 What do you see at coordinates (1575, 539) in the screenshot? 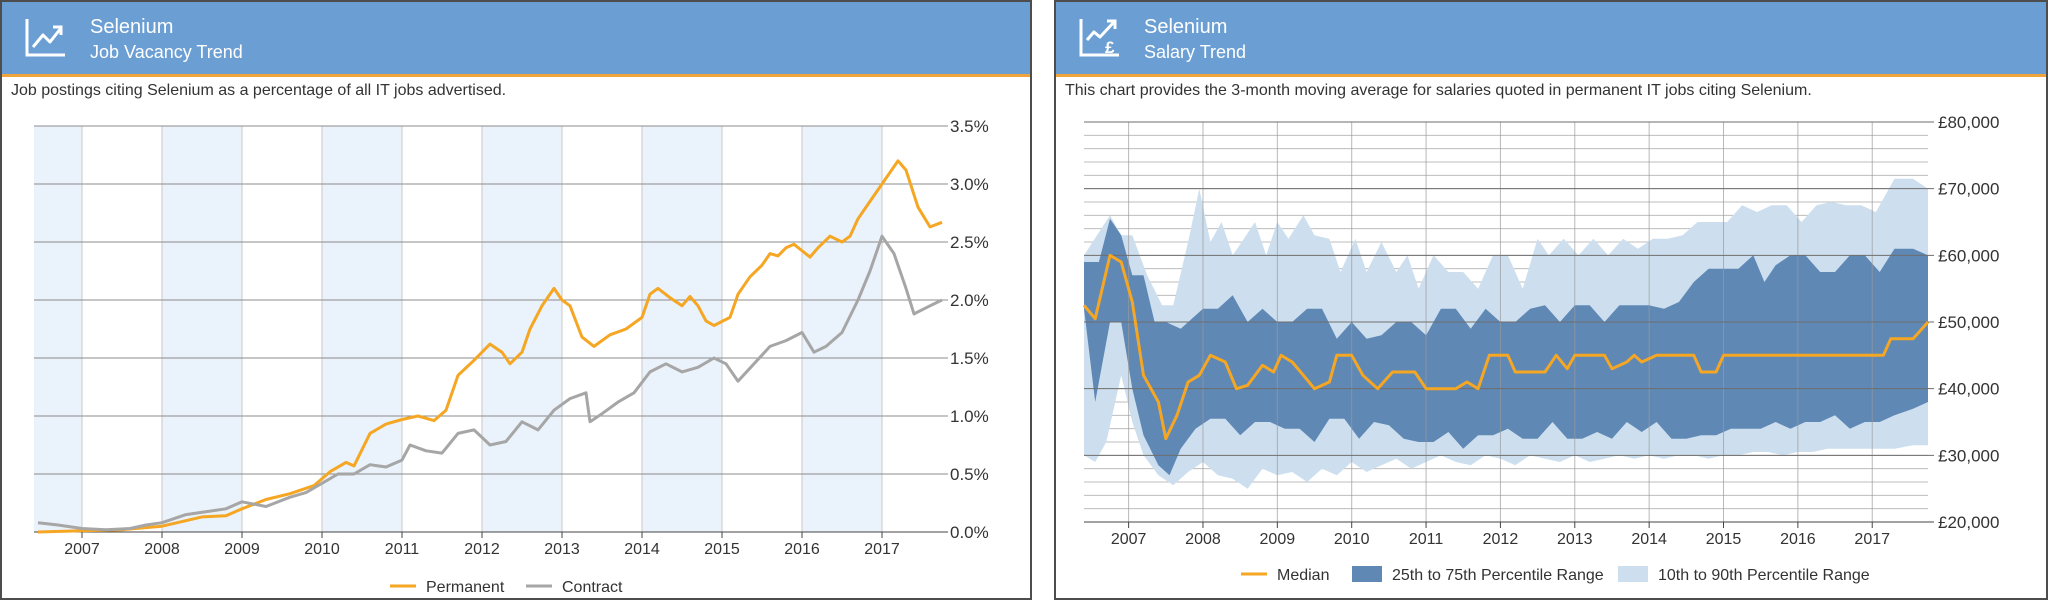
I see `salary-x-tick-label: 2013` at bounding box center [1575, 539].